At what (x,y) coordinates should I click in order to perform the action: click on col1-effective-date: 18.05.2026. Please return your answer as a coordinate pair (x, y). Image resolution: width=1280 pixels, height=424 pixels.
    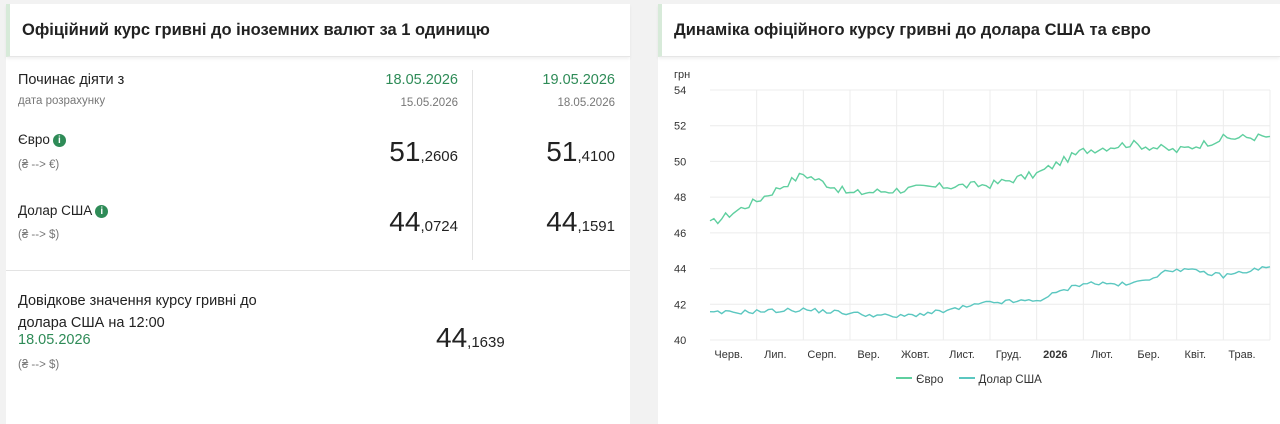
    Looking at the image, I should click on (421, 80).